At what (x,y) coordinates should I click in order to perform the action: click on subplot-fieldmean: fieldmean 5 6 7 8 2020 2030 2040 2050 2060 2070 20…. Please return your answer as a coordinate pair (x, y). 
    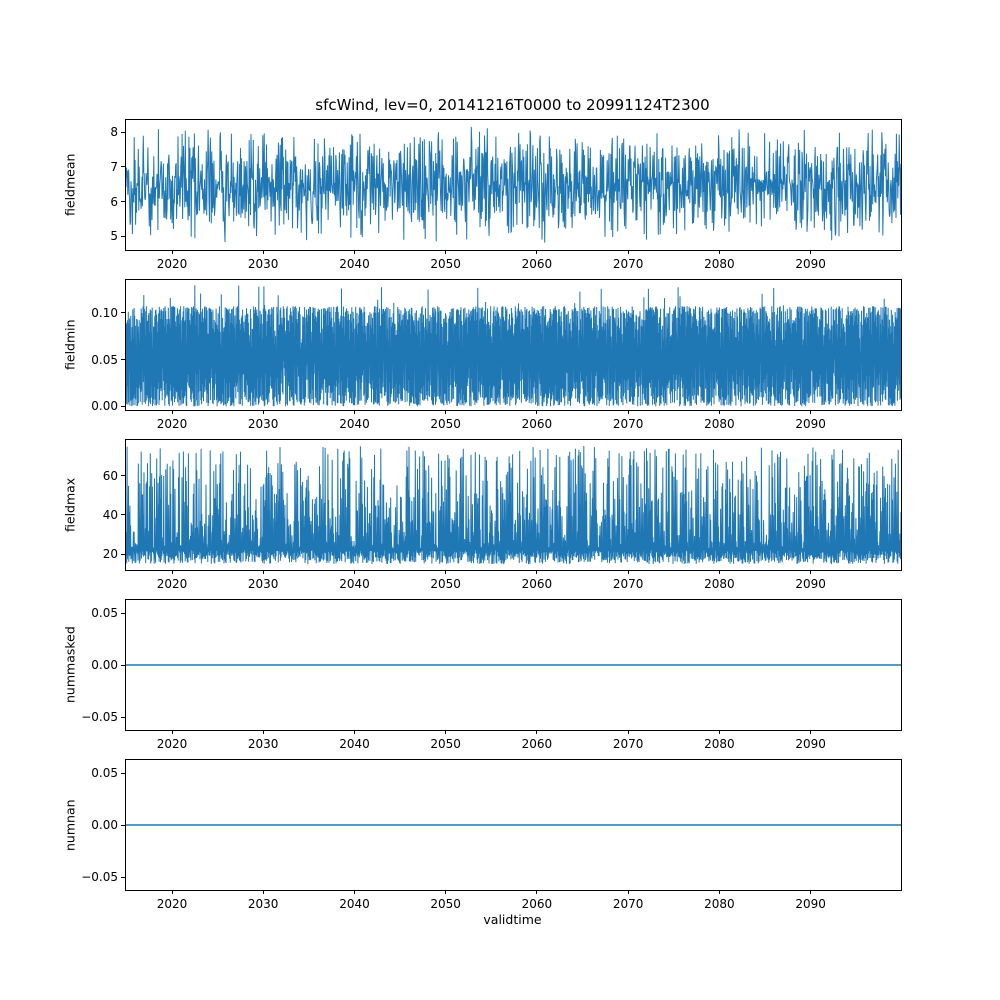
    Looking at the image, I should click on (482, 195).